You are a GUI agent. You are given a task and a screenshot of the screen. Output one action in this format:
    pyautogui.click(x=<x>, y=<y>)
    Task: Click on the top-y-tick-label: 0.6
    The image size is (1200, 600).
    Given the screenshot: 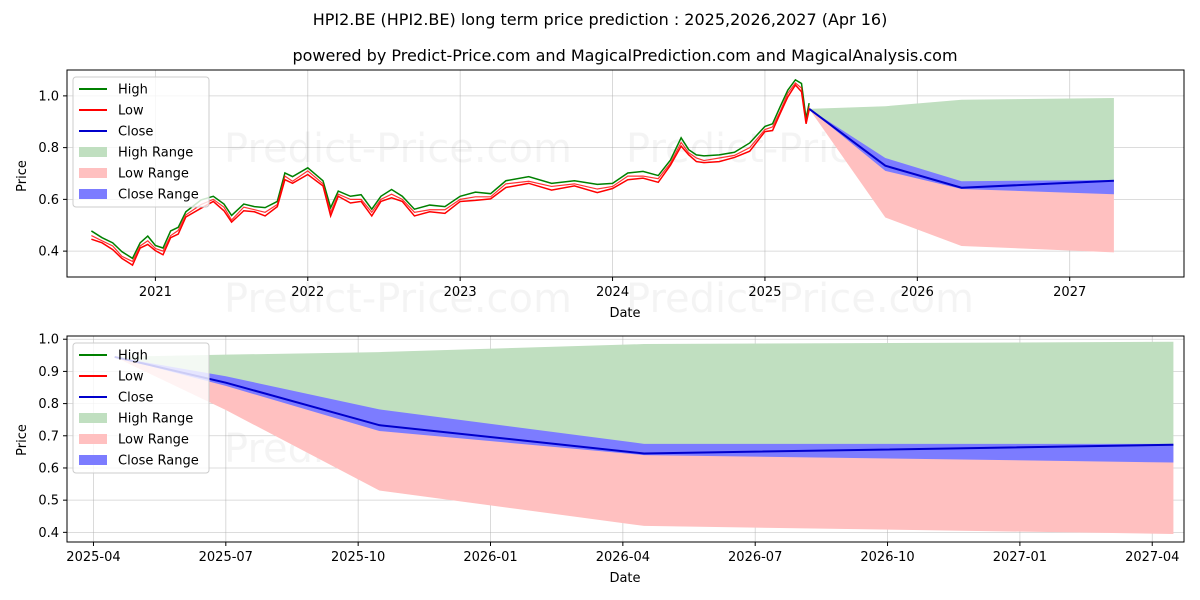 What is the action you would take?
    pyautogui.click(x=48, y=200)
    